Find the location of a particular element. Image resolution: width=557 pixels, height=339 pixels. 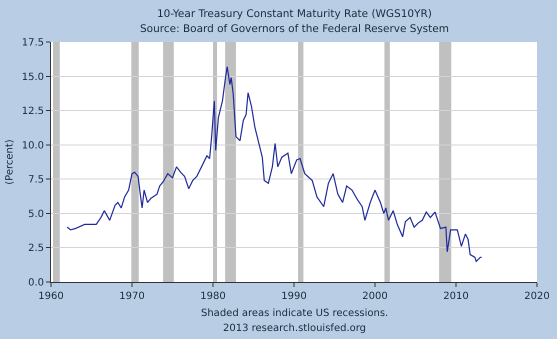

chart-subtitle: Source: Board of Governors of the Federal Reserve System is located at coordinates (294, 29).